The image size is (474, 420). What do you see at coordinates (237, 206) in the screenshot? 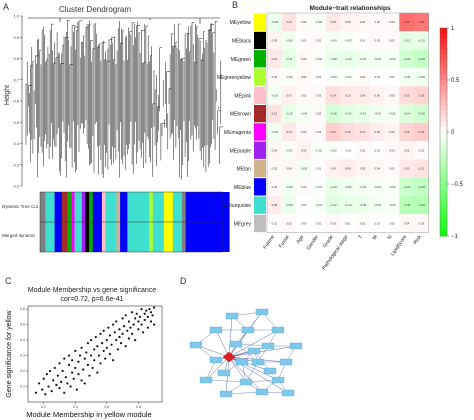
I see `module-row-label: MEturquoise` at bounding box center [237, 206].